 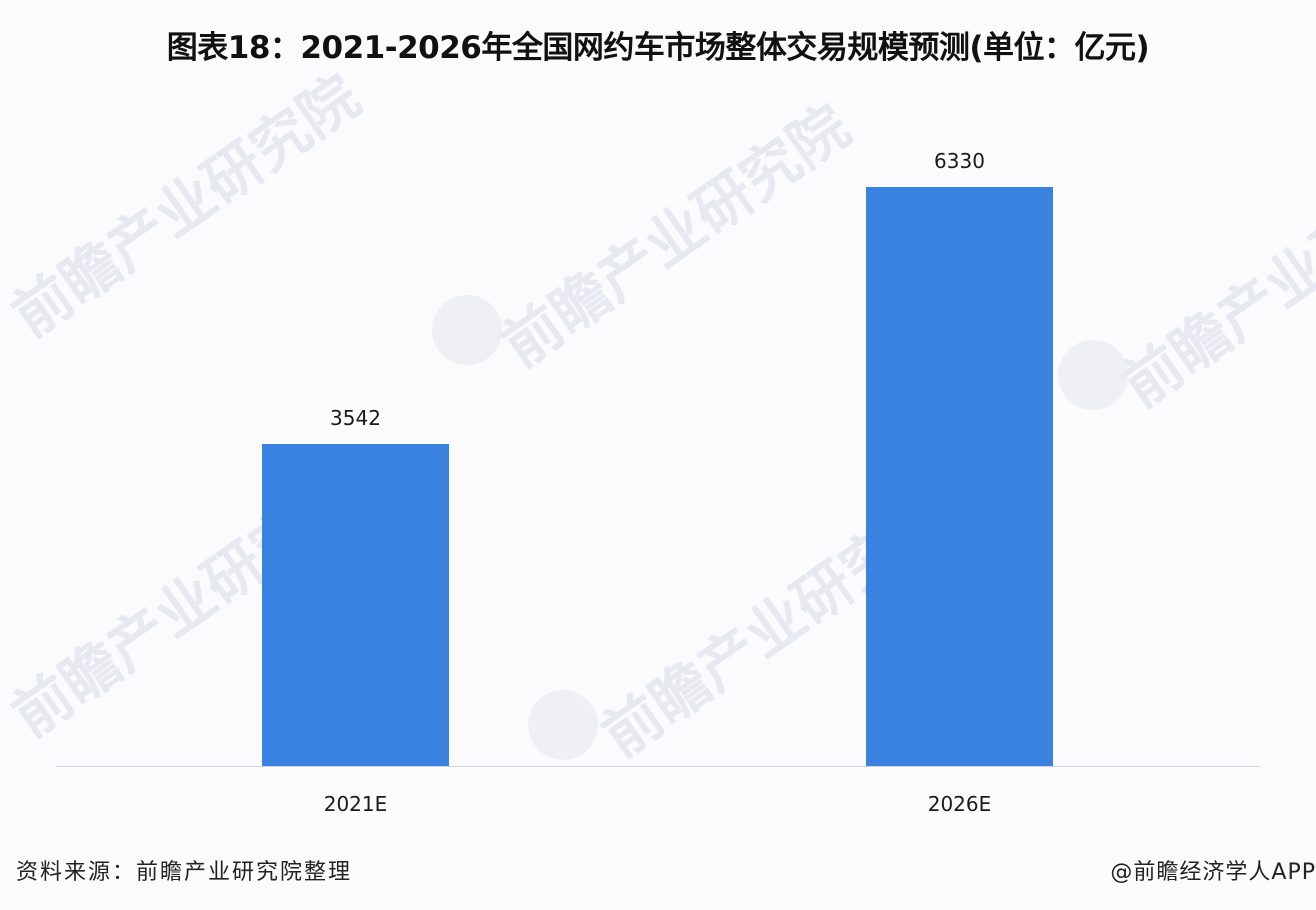 I want to click on x-tick-label-2021E: 2021E, so click(x=355, y=804).